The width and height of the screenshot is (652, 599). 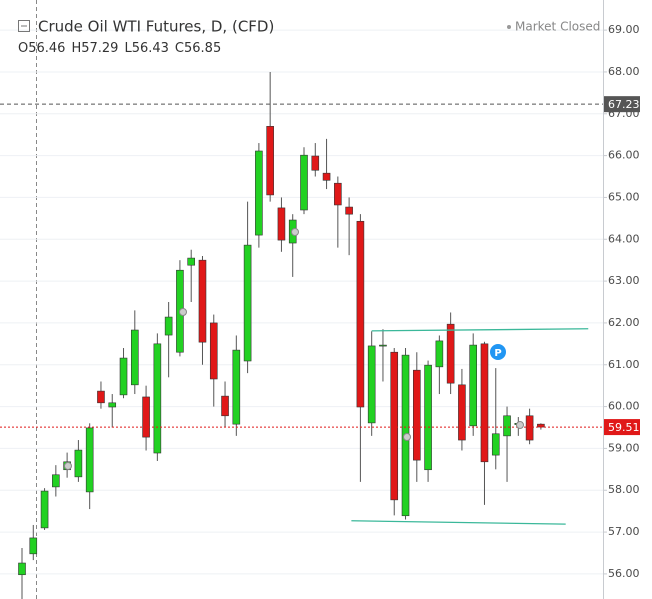 What do you see at coordinates (624, 238) in the screenshot?
I see `y-tick-label: 64.00` at bounding box center [624, 238].